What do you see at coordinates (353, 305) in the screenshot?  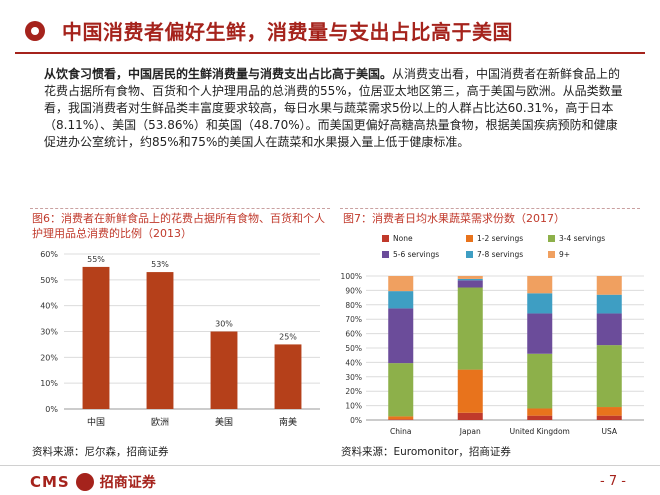 I see `y-tick-label: 80%` at bounding box center [353, 305].